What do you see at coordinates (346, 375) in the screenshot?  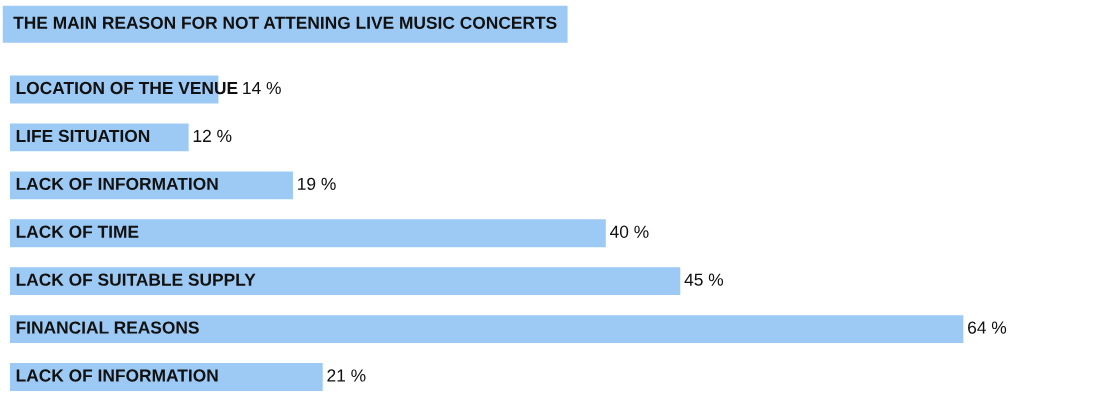 I see `data-label: 21 %` at bounding box center [346, 375].